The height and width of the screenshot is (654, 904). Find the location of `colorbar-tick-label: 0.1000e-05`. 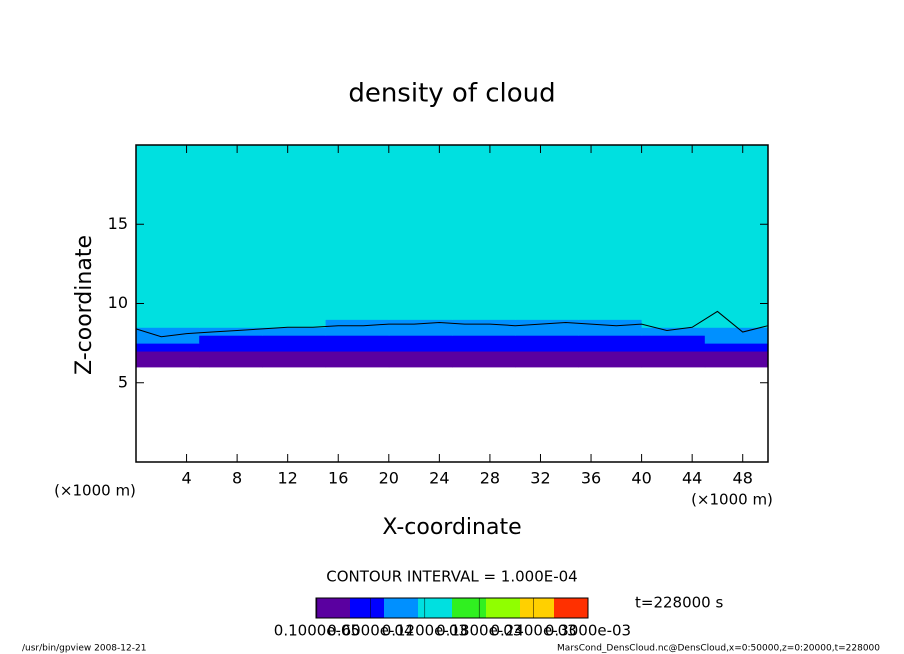

colorbar-tick-label: 0.1000e-05 is located at coordinates (317, 631).